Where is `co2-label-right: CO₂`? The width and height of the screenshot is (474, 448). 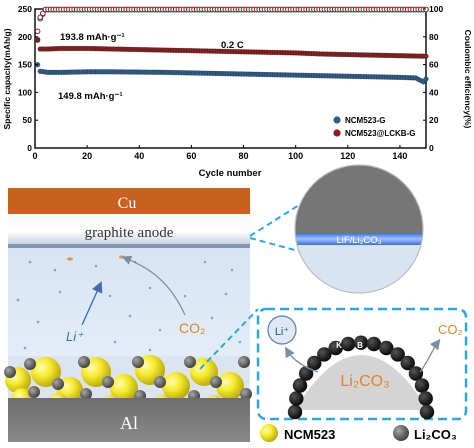
co2-label-right: CO₂ is located at coordinates (450, 329).